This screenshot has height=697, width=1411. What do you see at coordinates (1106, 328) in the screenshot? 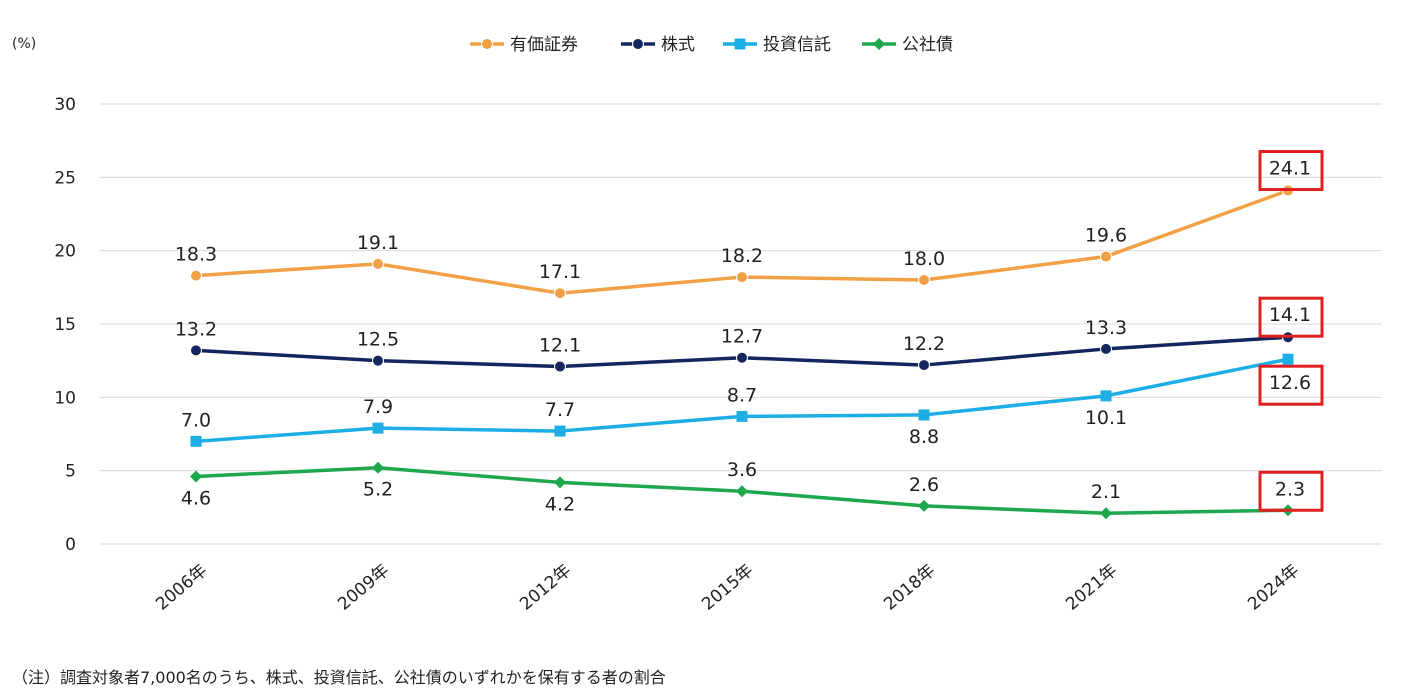
I see `data-label: 13.3` at bounding box center [1106, 328].